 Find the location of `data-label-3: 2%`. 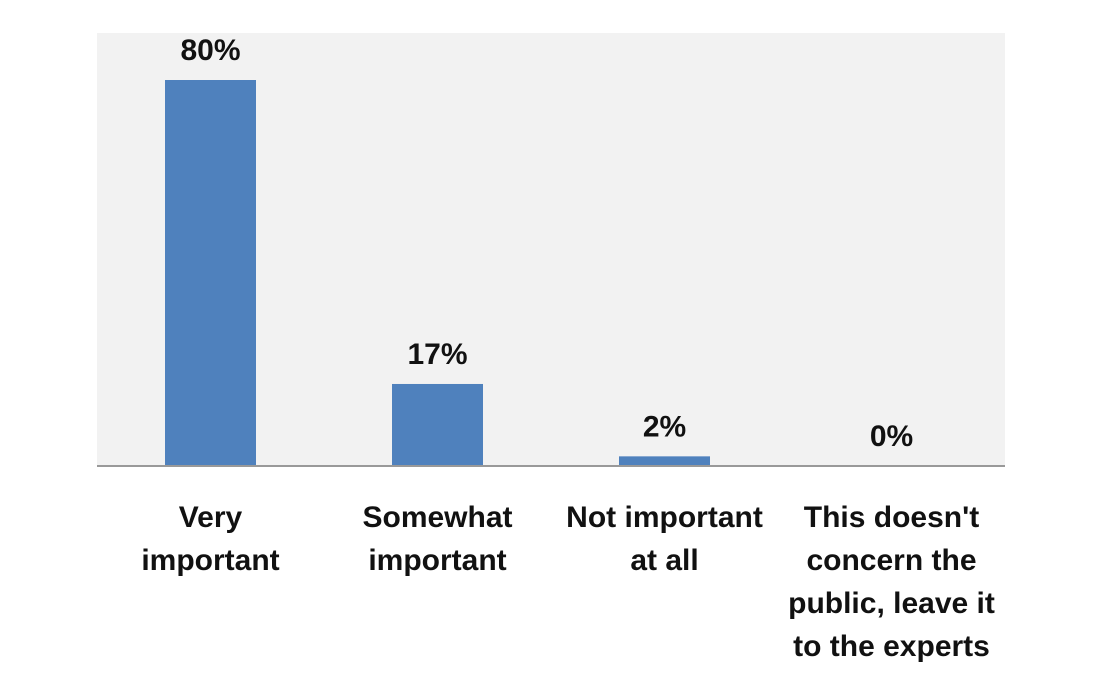

data-label-3: 2% is located at coordinates (664, 426).